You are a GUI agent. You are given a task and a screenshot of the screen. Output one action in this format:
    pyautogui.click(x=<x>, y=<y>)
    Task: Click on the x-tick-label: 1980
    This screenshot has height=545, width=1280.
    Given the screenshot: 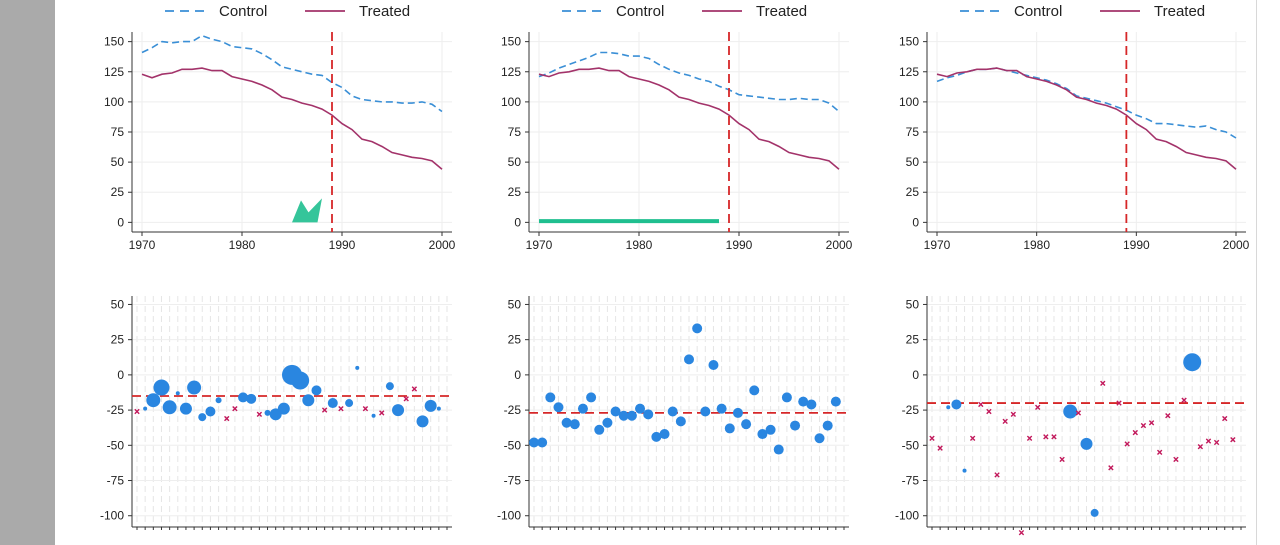 What is the action you would take?
    pyautogui.click(x=242, y=245)
    